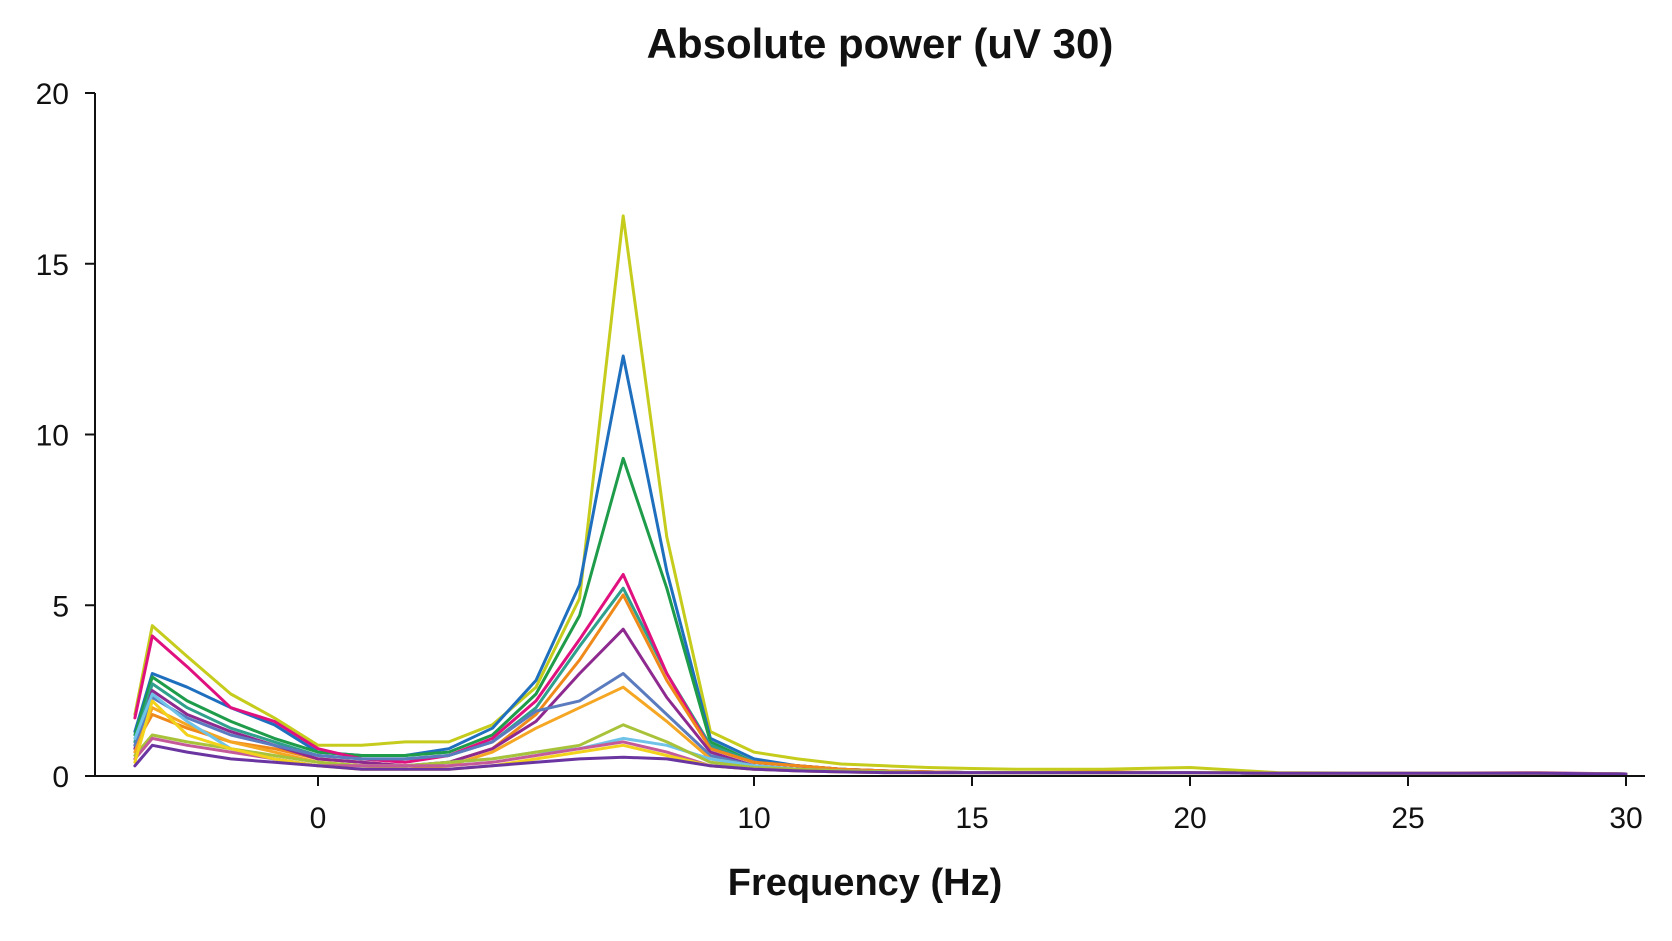 The image size is (1672, 941). I want to click on x-tick-label: 15, so click(971, 818).